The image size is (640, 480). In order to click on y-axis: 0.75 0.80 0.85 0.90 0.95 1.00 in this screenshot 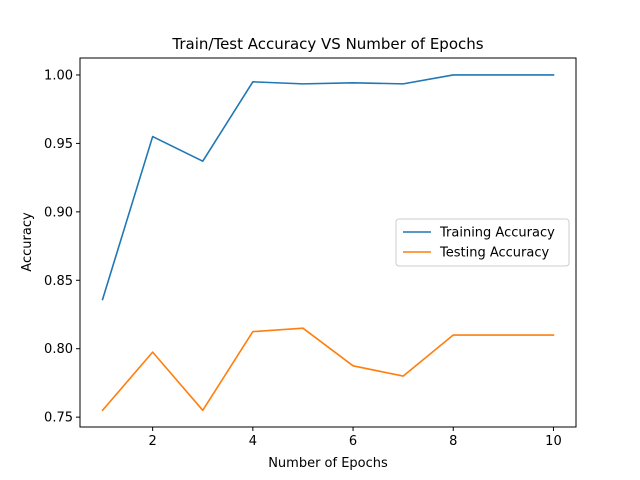, I will do `click(62, 247)`.